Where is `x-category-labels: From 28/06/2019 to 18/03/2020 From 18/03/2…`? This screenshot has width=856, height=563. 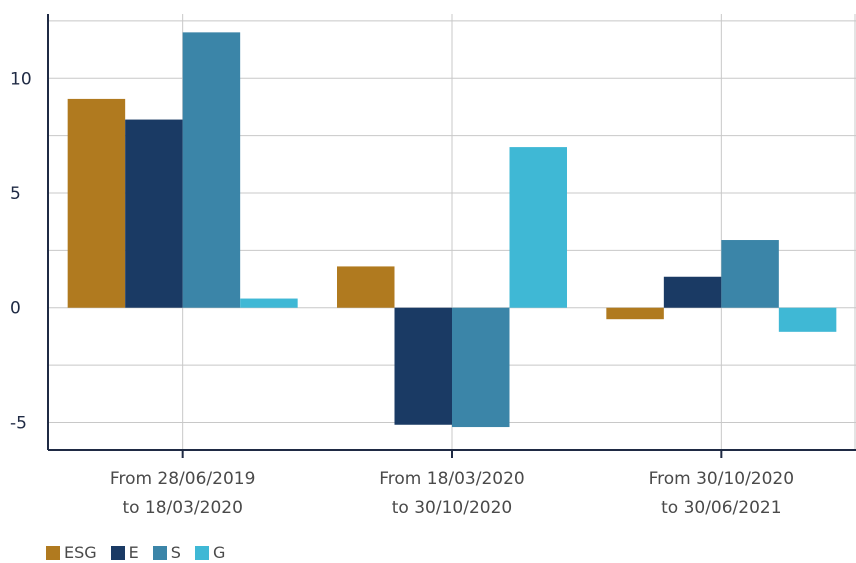
x-category-labels: From 28/06/2019 to 18/03/2020 From 18/03/2… is located at coordinates (452, 493).